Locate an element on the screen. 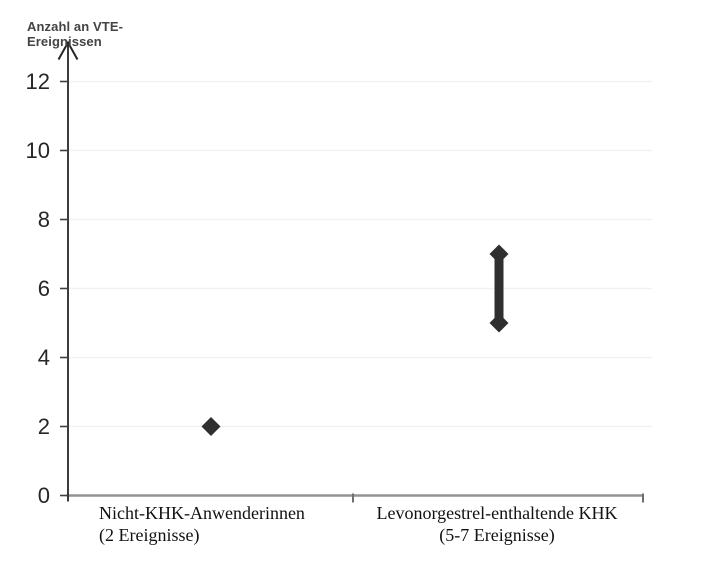  x-category-label-nicht-khk-line1: Nicht-KHK-Anwenderinnen is located at coordinates (202, 513).